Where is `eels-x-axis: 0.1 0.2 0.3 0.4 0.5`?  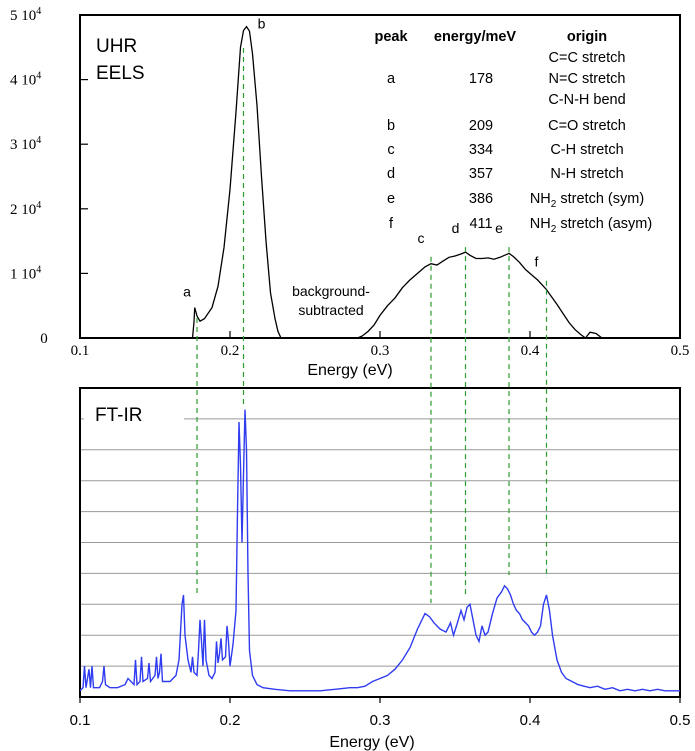 eels-x-axis: 0.1 0.2 0.3 0.4 0.5 is located at coordinates (380, 345).